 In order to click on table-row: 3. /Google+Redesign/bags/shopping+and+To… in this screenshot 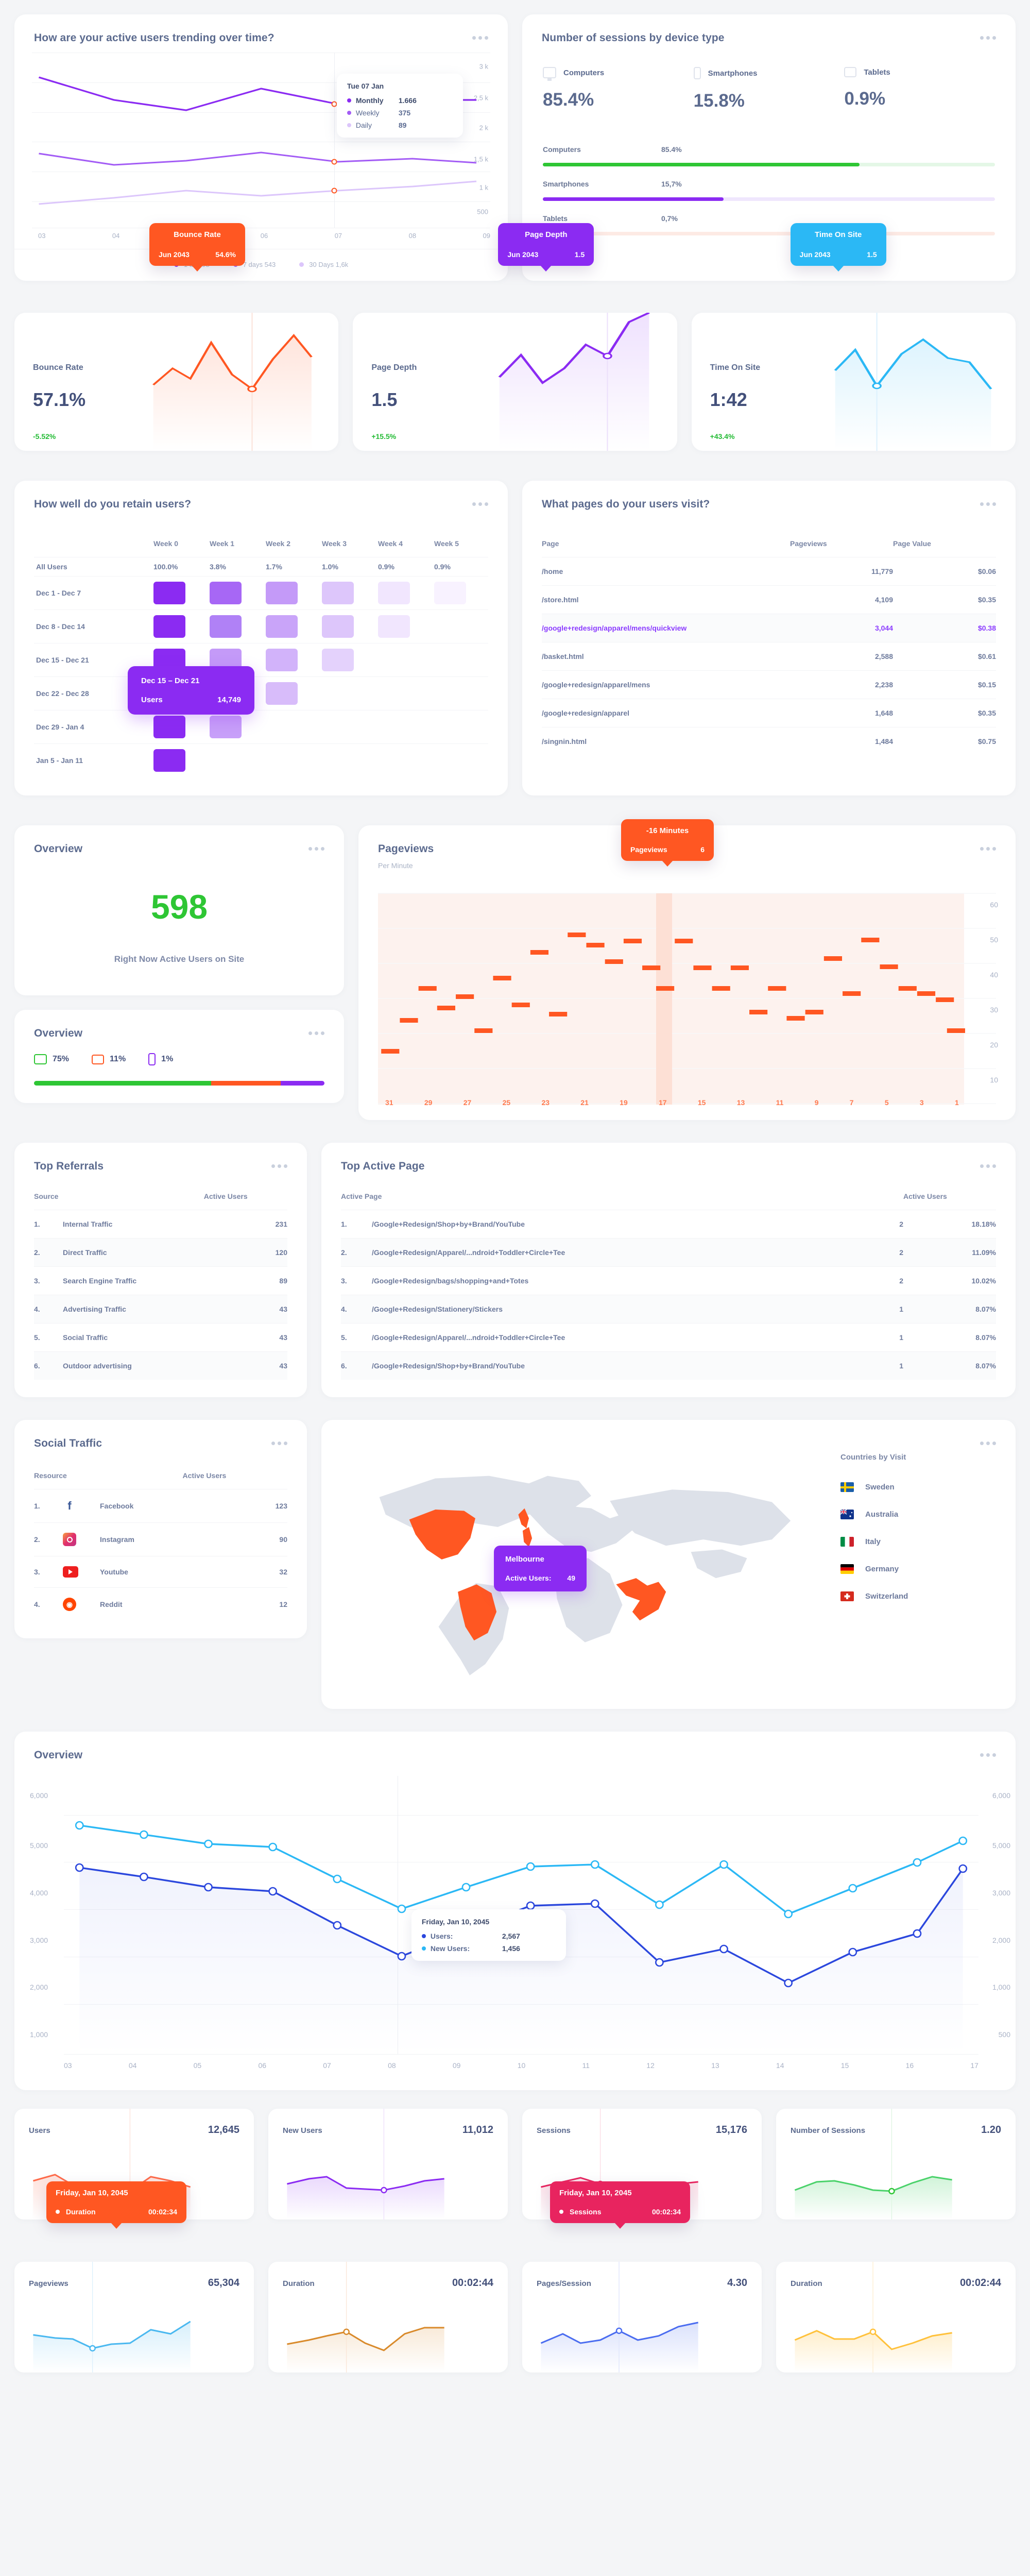, I will do `click(668, 1280)`.